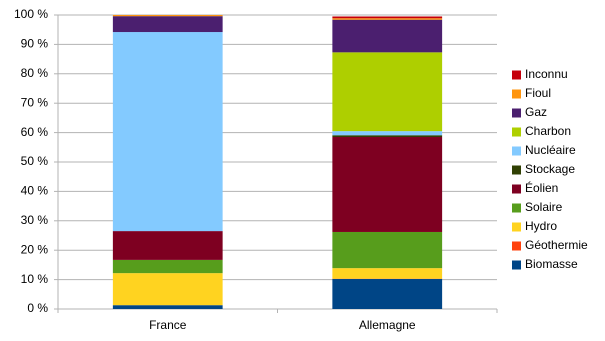 Image resolution: width=605 pixels, height=341 pixels. What do you see at coordinates (35, 102) in the screenshot?
I see `y-tick-label: 70 %` at bounding box center [35, 102].